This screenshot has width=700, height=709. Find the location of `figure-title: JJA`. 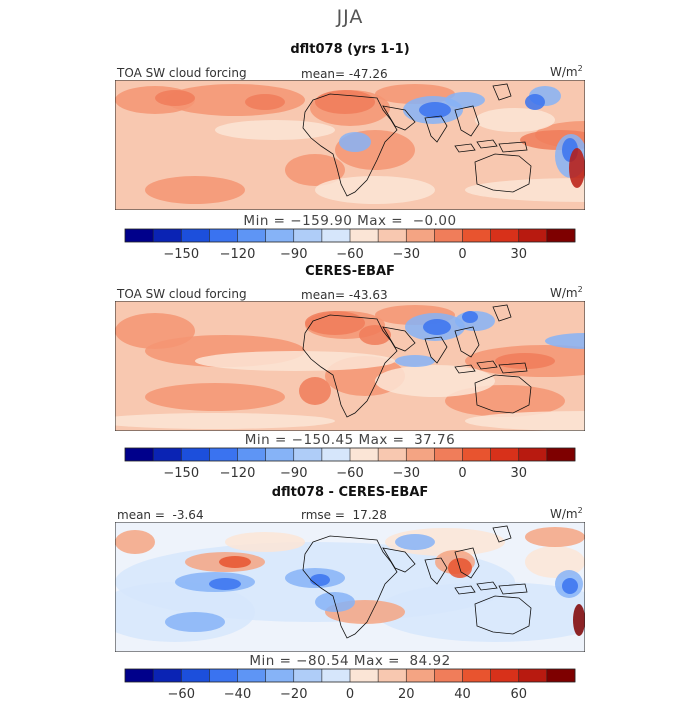

figure-title: JJA is located at coordinates (350, 17).